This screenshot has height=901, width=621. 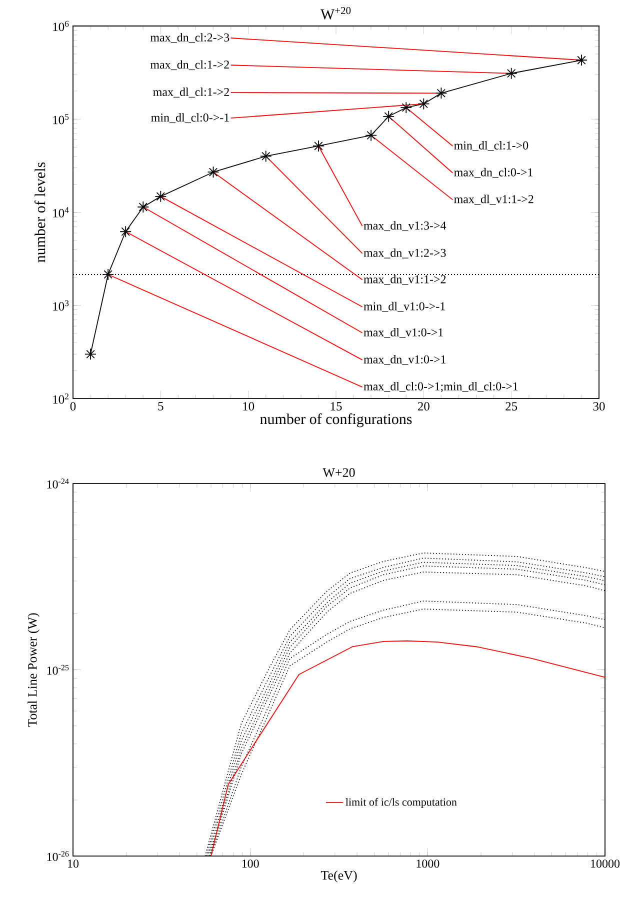 I want to click on y-tick-label: 10$^{-26}$, so click(x=58, y=856).